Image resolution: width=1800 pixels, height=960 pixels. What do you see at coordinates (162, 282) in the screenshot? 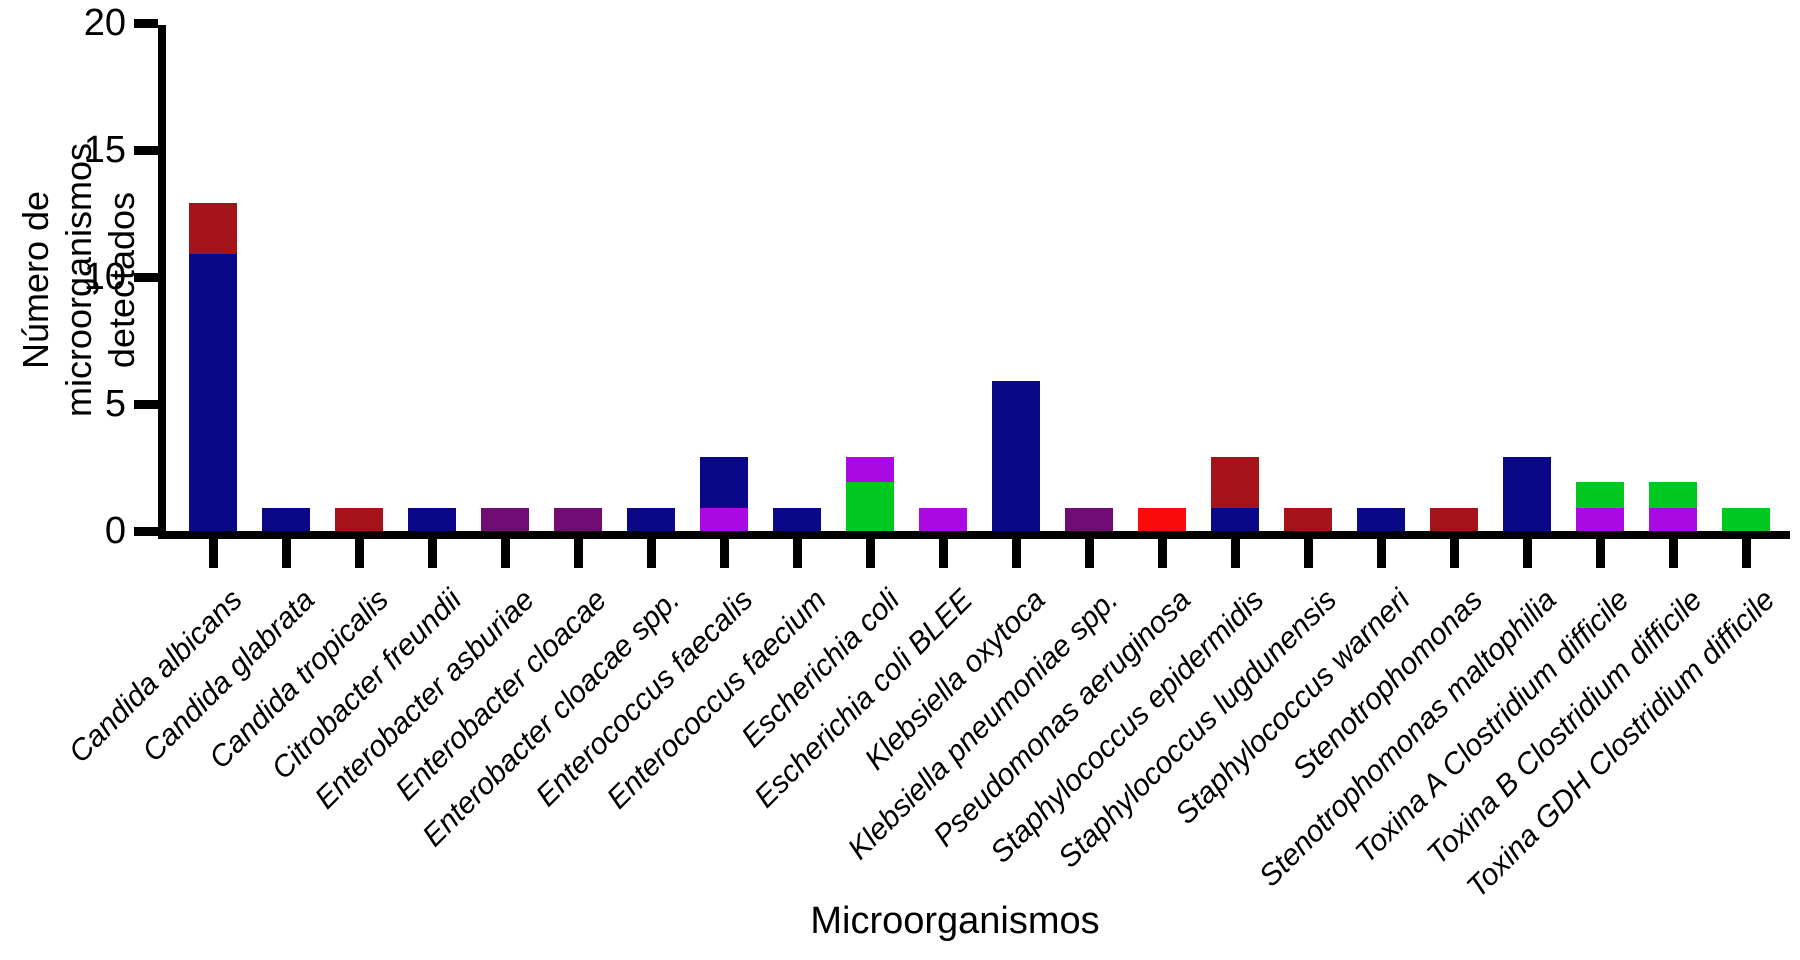
I see `y-axis-line` at bounding box center [162, 282].